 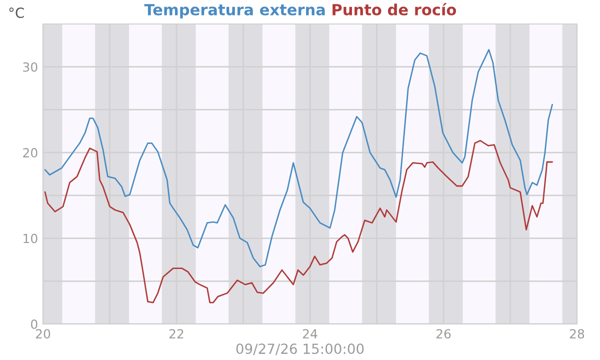 What do you see at coordinates (310, 333) in the screenshot?
I see `x-tick-label: 24` at bounding box center [310, 333].